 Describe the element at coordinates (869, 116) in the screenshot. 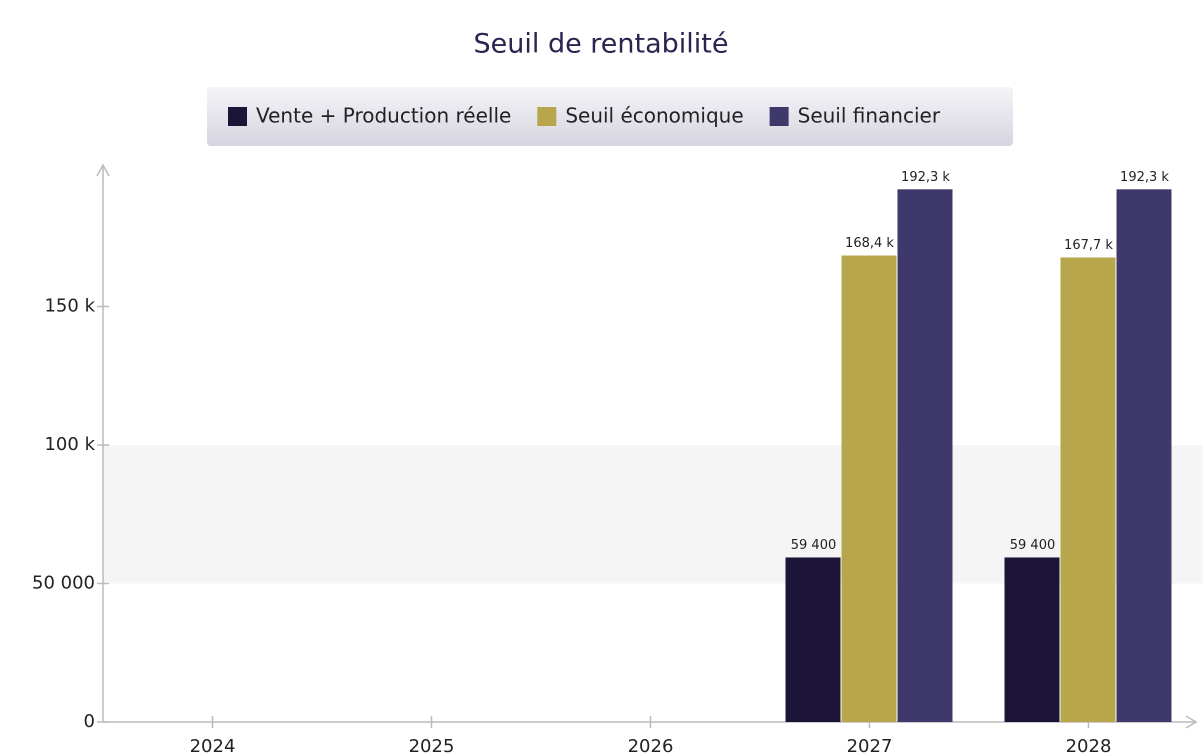

I see `legend-label: Seuil financier` at that location.